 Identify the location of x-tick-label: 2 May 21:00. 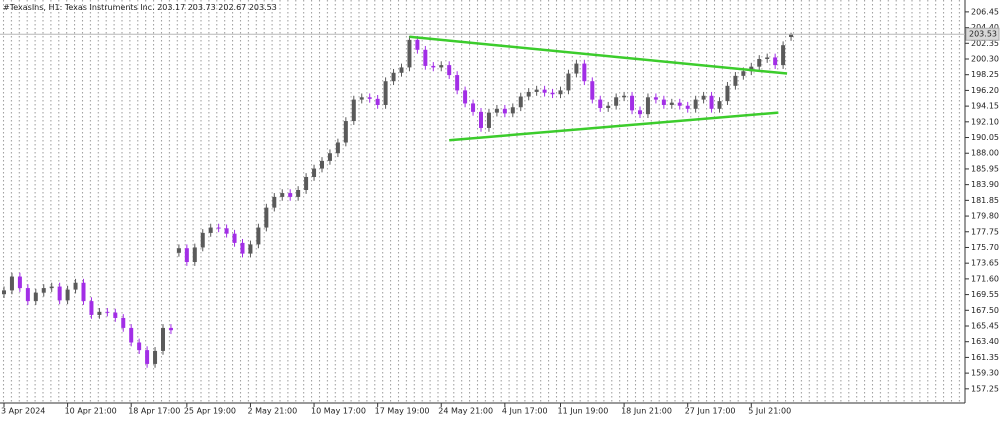
(272, 411).